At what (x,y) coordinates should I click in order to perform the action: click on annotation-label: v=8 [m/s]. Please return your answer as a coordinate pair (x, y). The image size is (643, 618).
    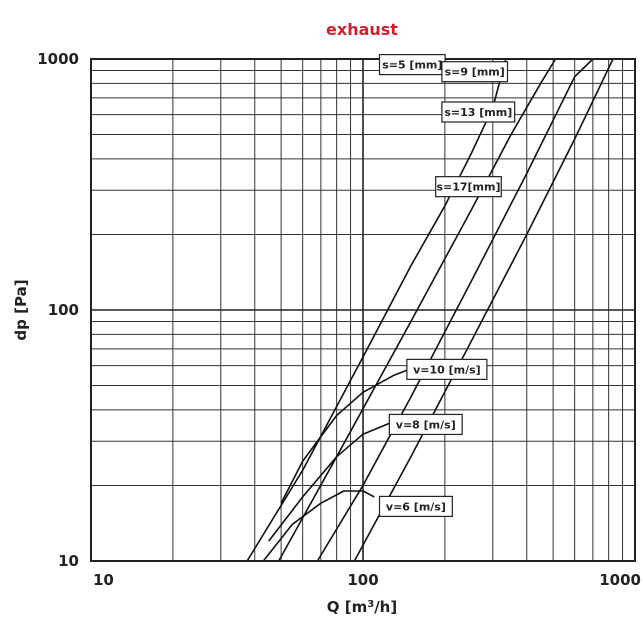
    Looking at the image, I should click on (426, 424).